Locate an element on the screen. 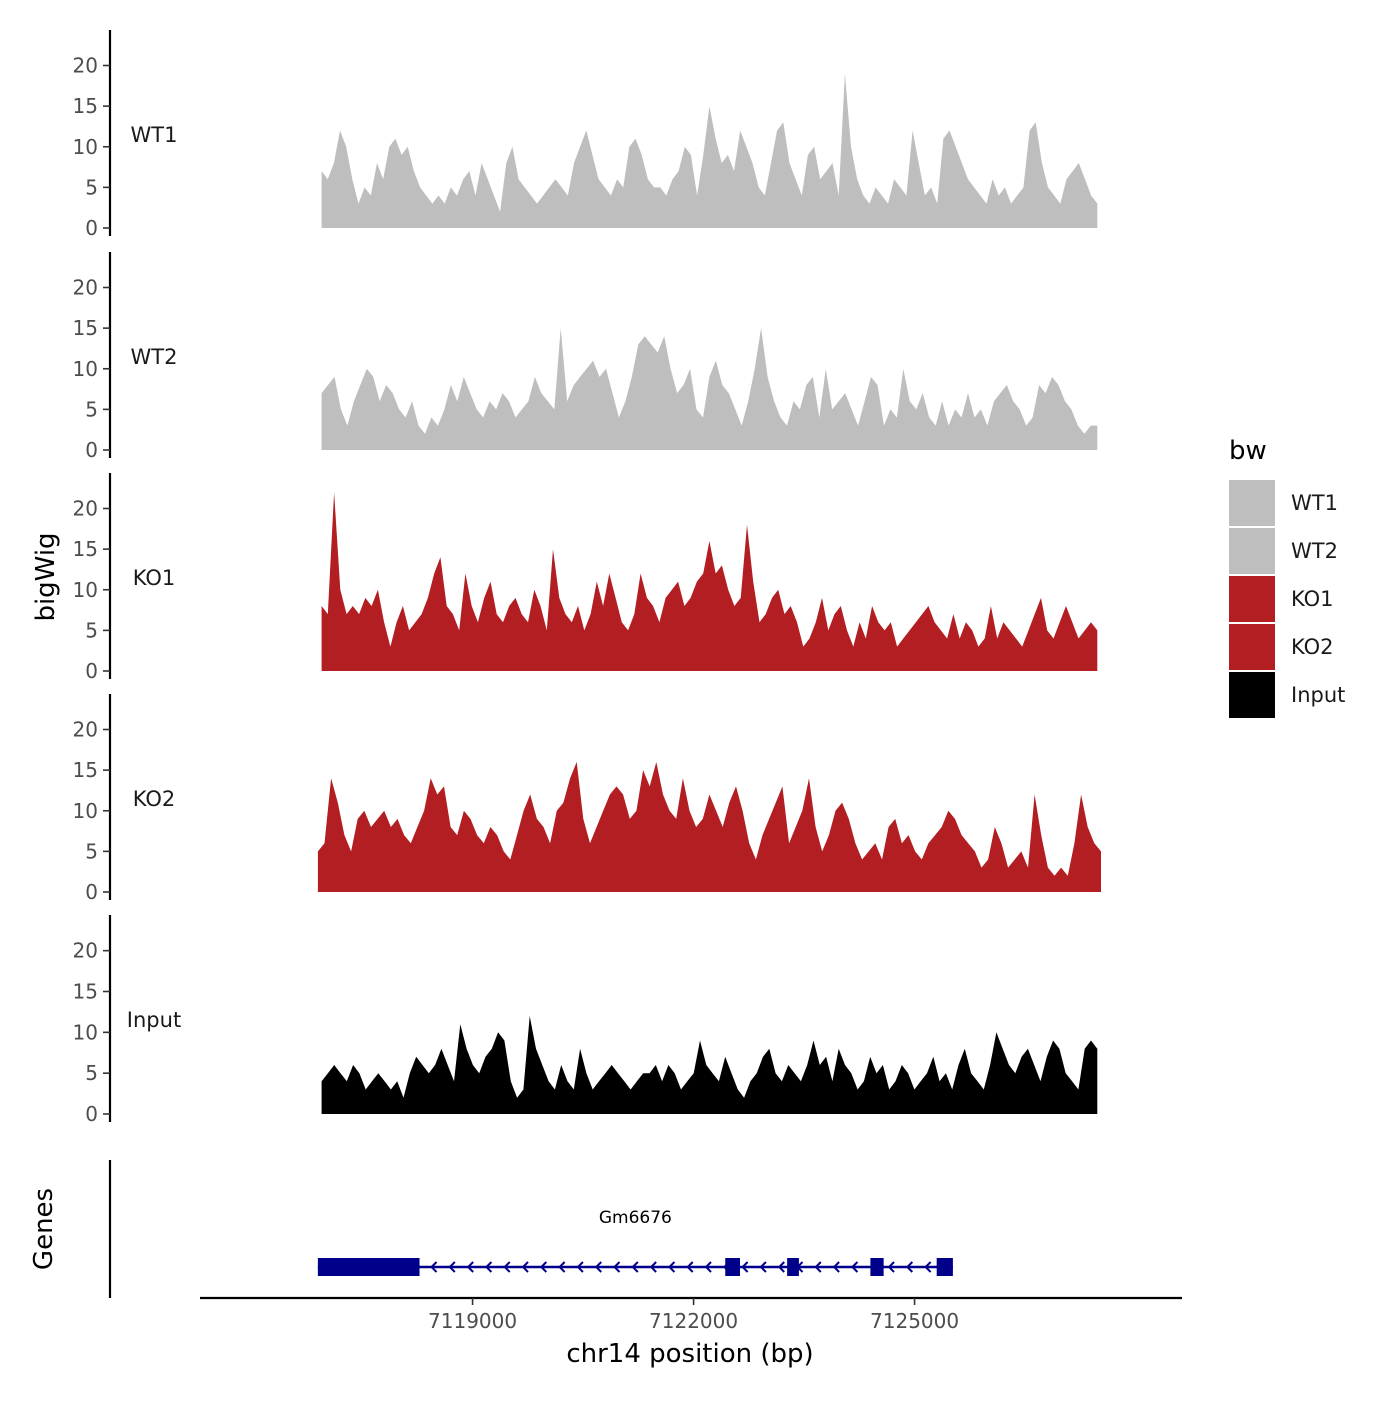 Image resolution: width=1400 pixels, height=1405 pixels. x-tick-label: 7125000 is located at coordinates (914, 1321).